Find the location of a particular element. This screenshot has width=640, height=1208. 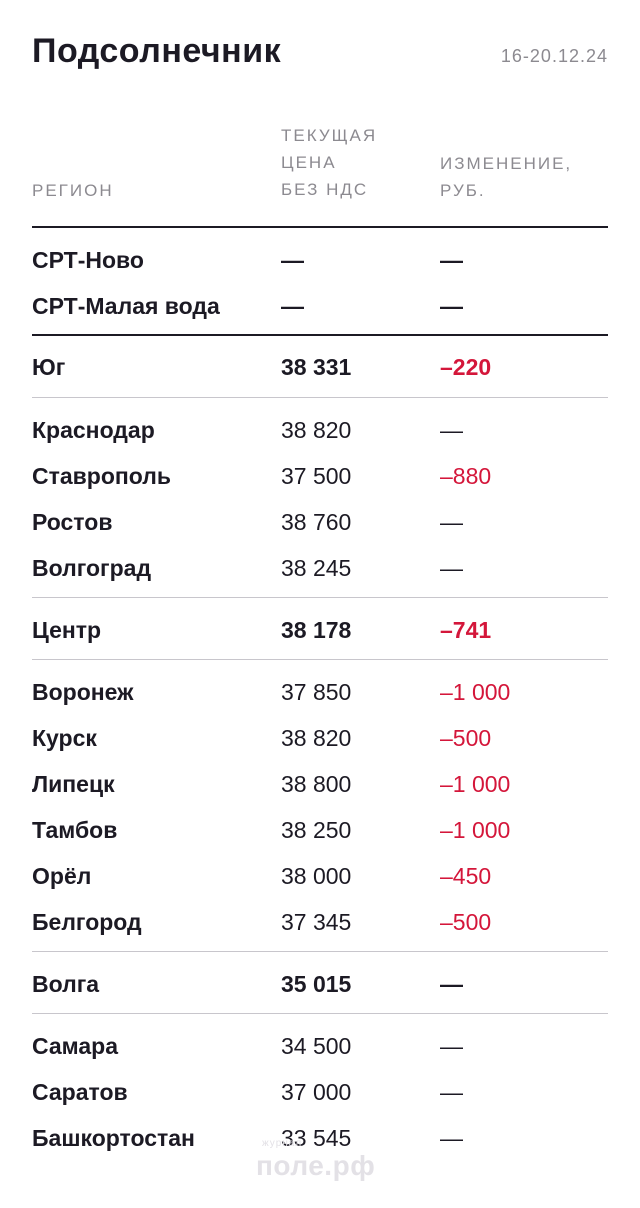

table-row-summary: Юг 38 331 –220 is located at coordinates (320, 367).